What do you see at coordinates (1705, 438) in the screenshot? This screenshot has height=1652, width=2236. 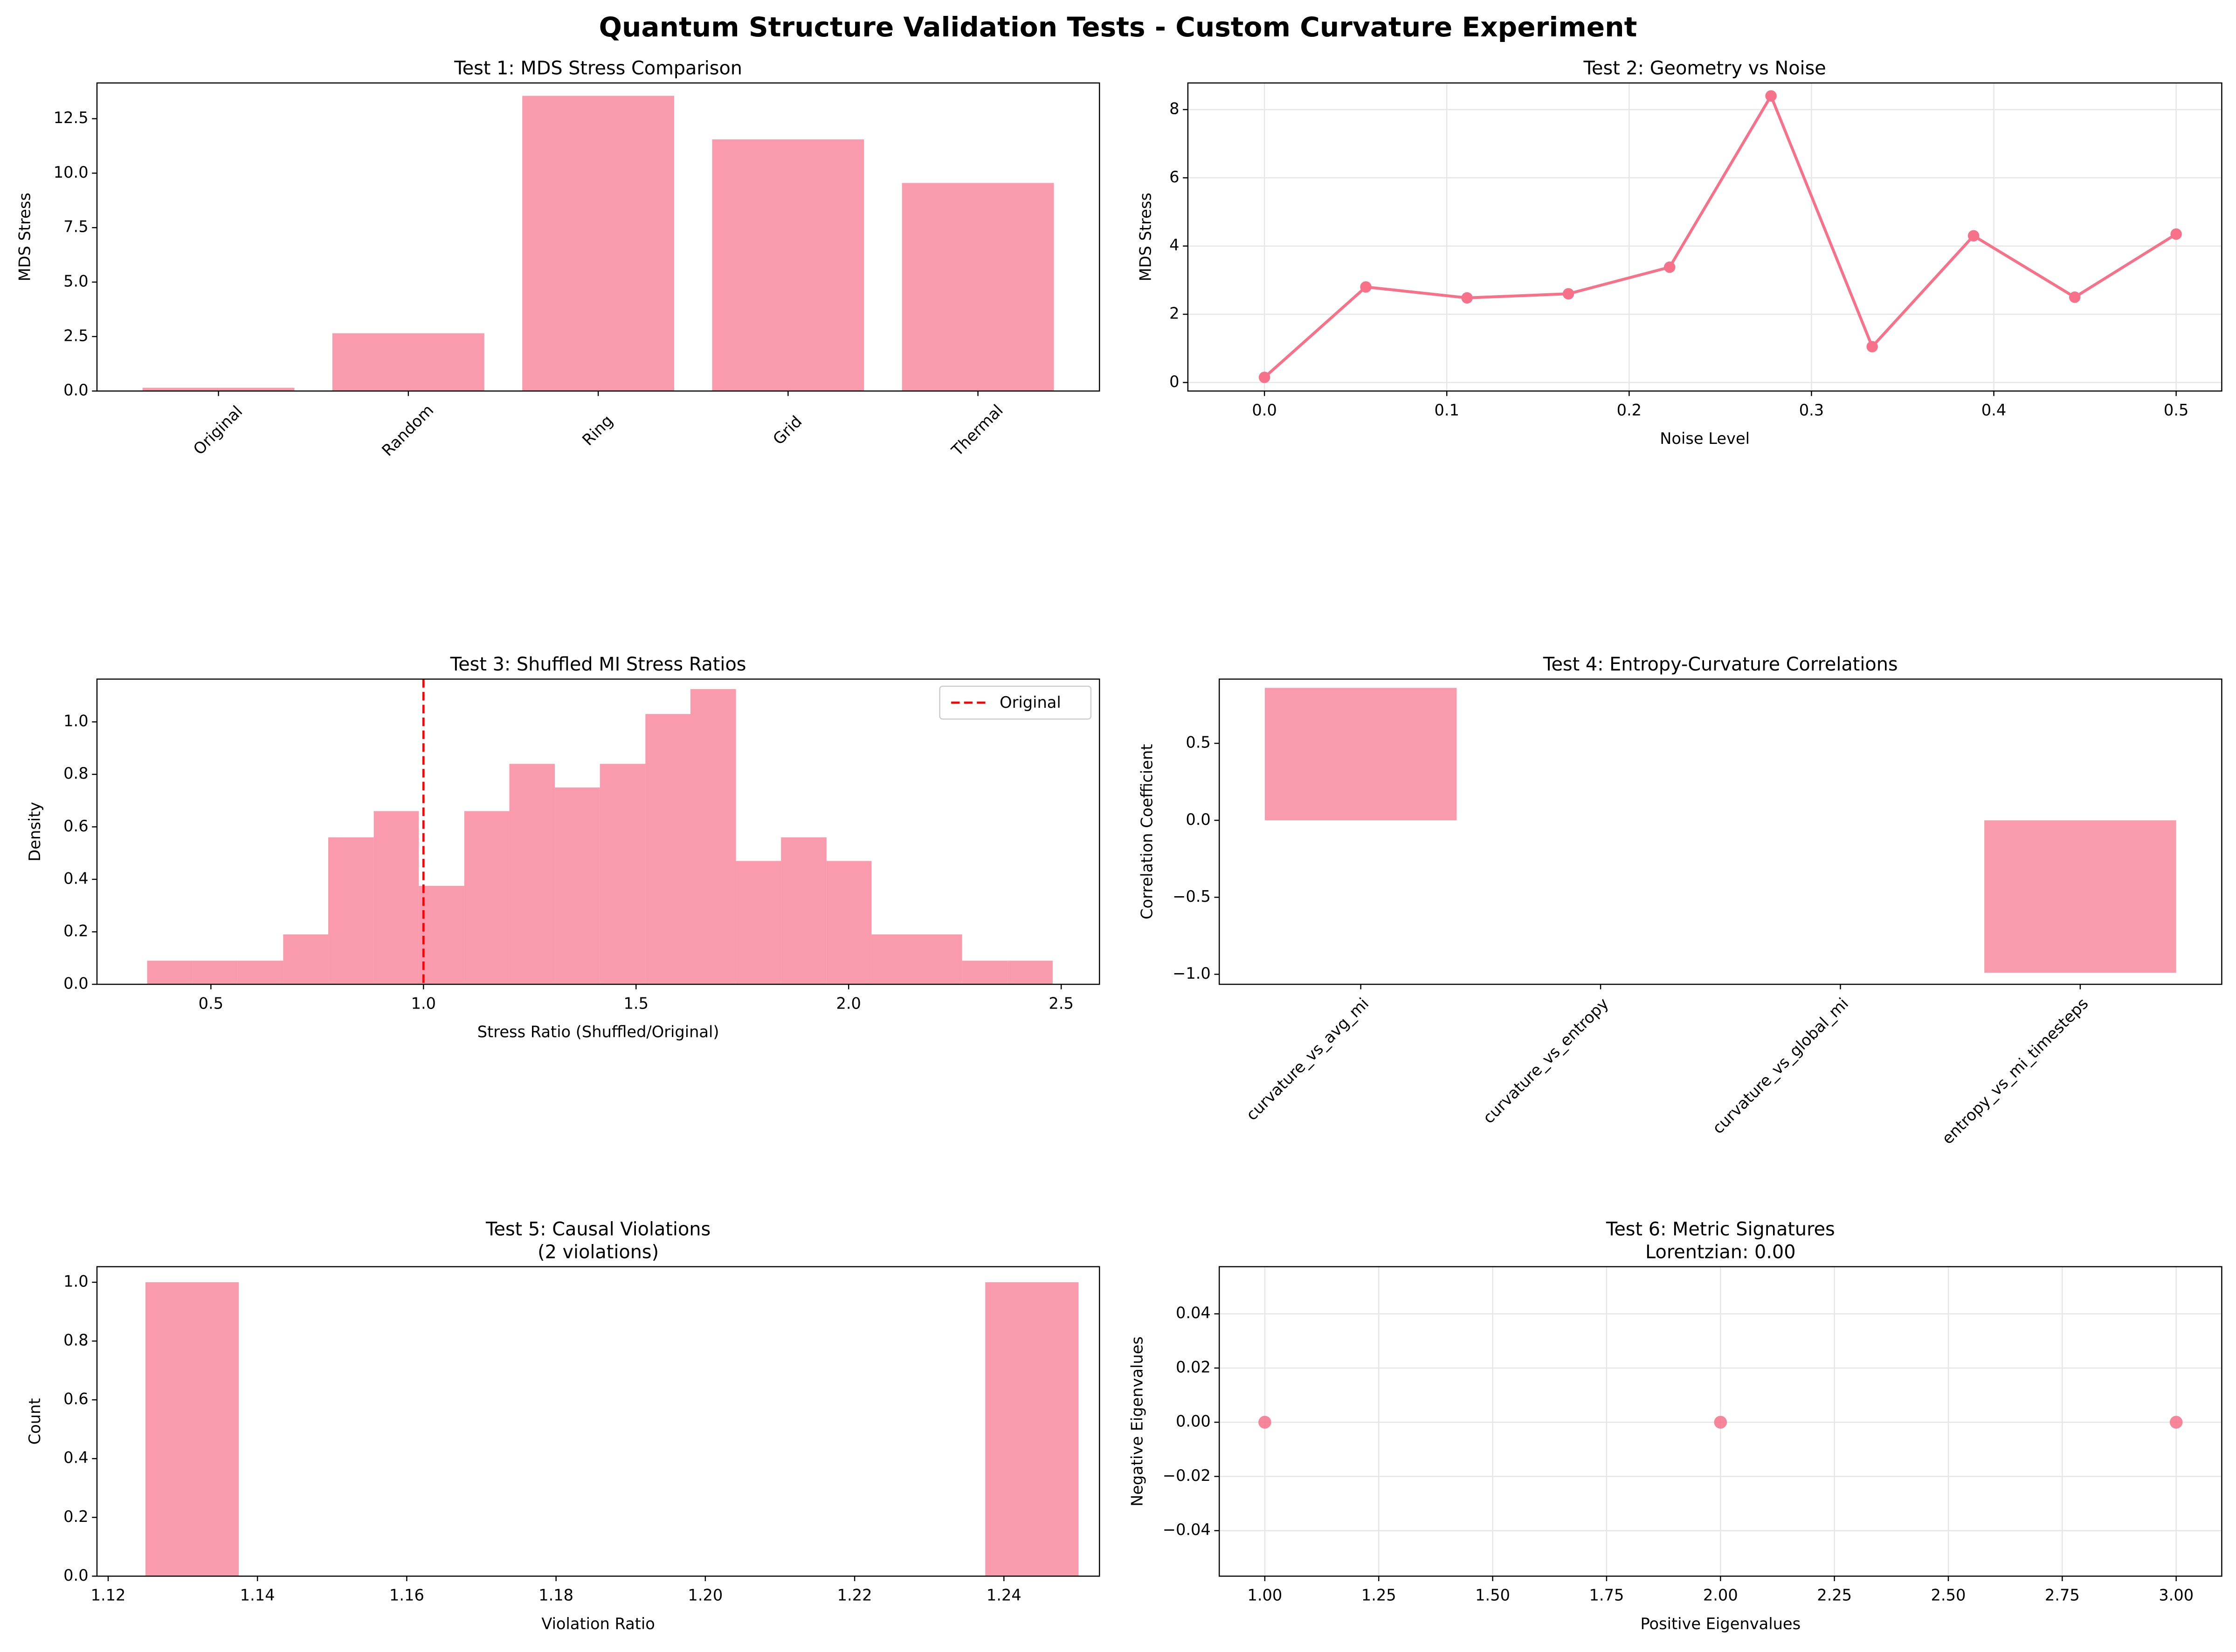 I see `x-axis-label: Noise Level` at bounding box center [1705, 438].